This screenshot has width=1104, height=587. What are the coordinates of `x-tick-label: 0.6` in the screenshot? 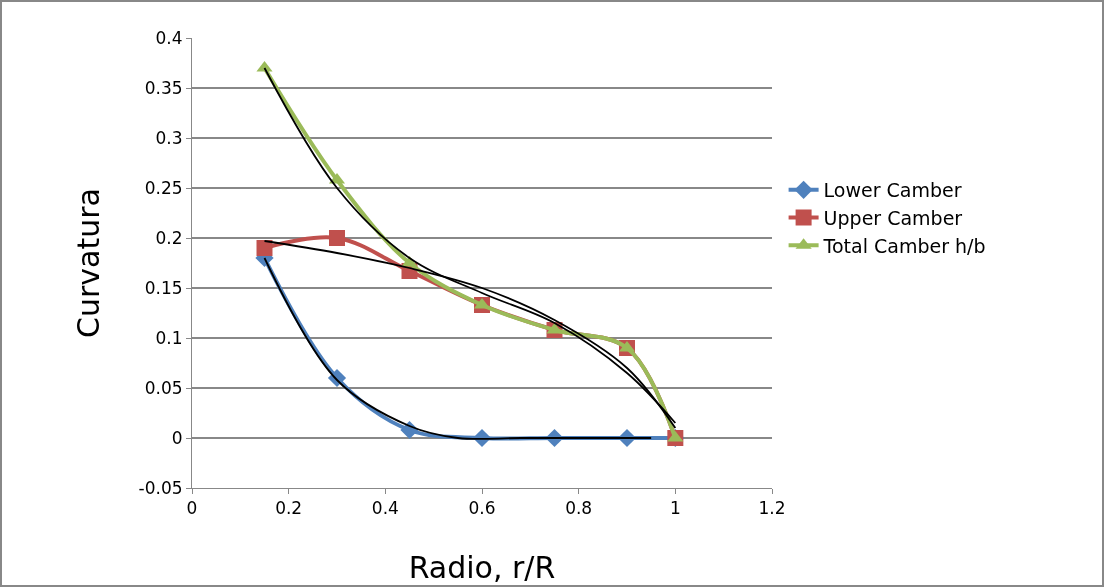 It's located at (482, 508).